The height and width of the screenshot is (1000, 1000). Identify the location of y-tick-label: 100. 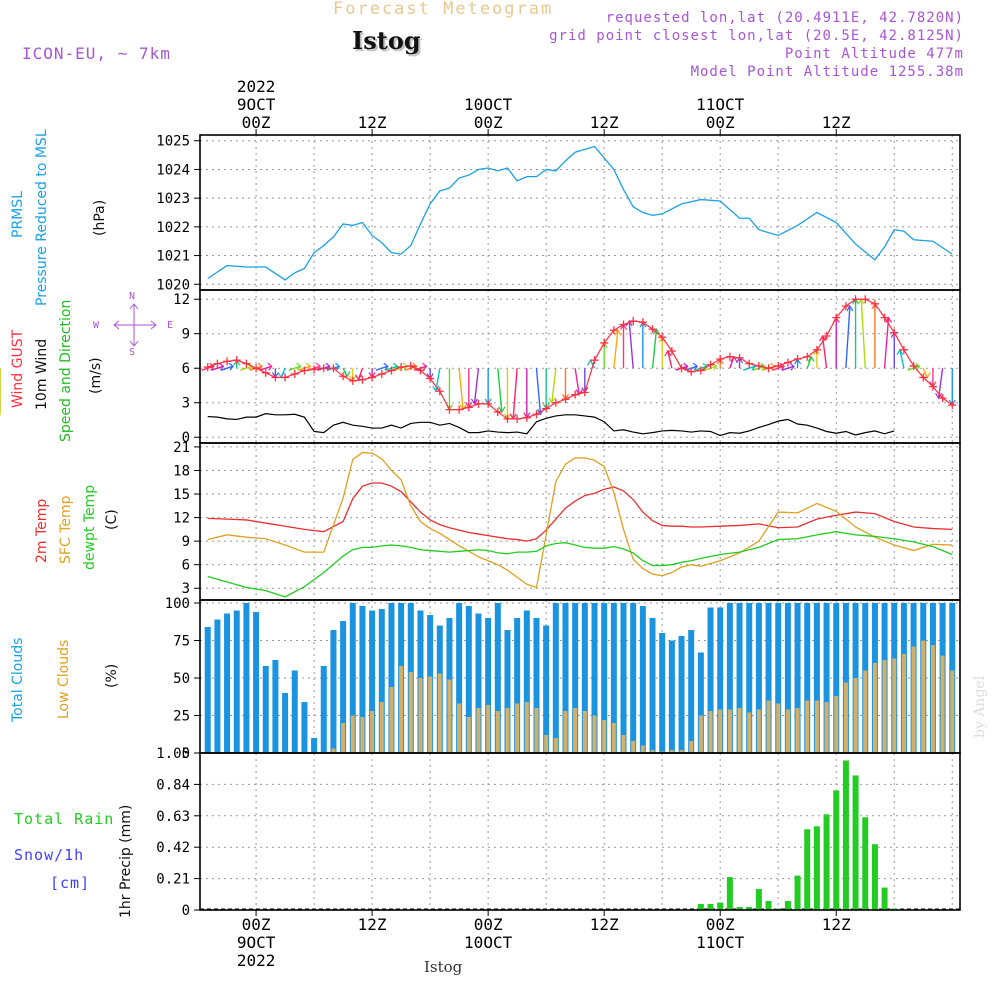
(177, 604).